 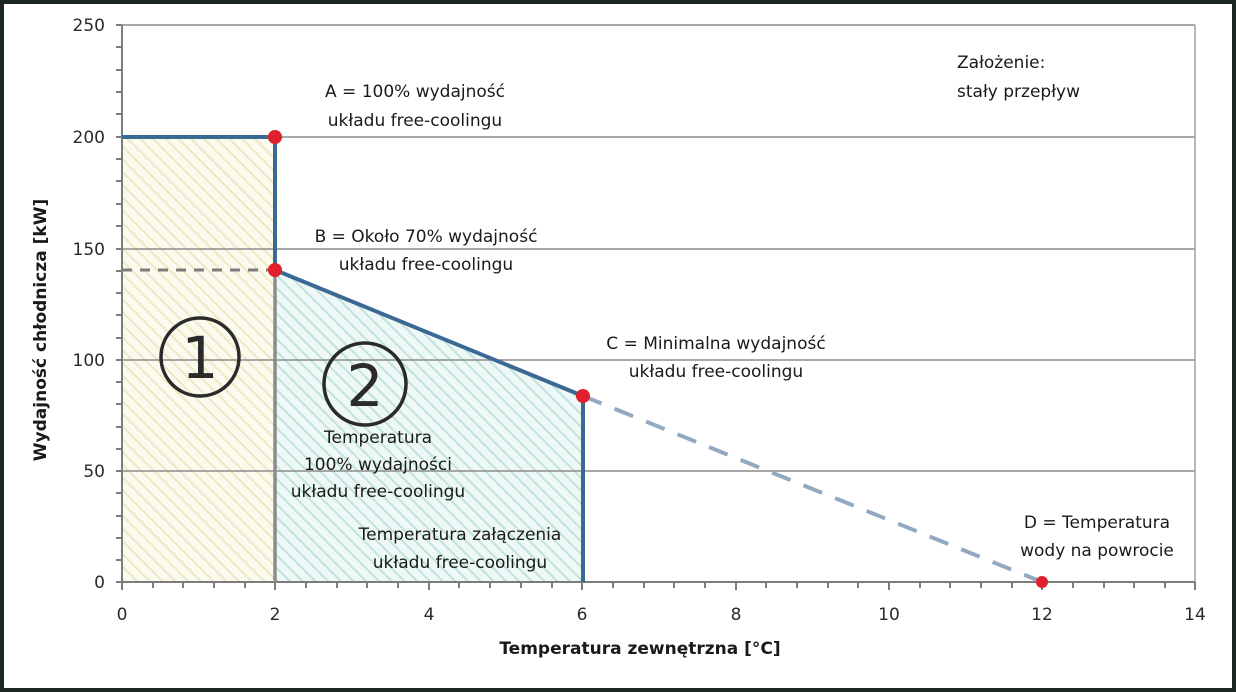 What do you see at coordinates (275, 615) in the screenshot?
I see `x-tick-label: 2` at bounding box center [275, 615].